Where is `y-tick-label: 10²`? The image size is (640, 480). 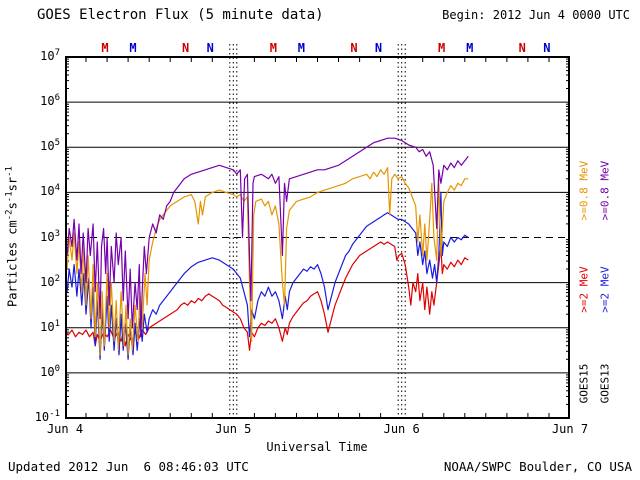
y-tick-label: 10² is located at coordinates (50, 281).